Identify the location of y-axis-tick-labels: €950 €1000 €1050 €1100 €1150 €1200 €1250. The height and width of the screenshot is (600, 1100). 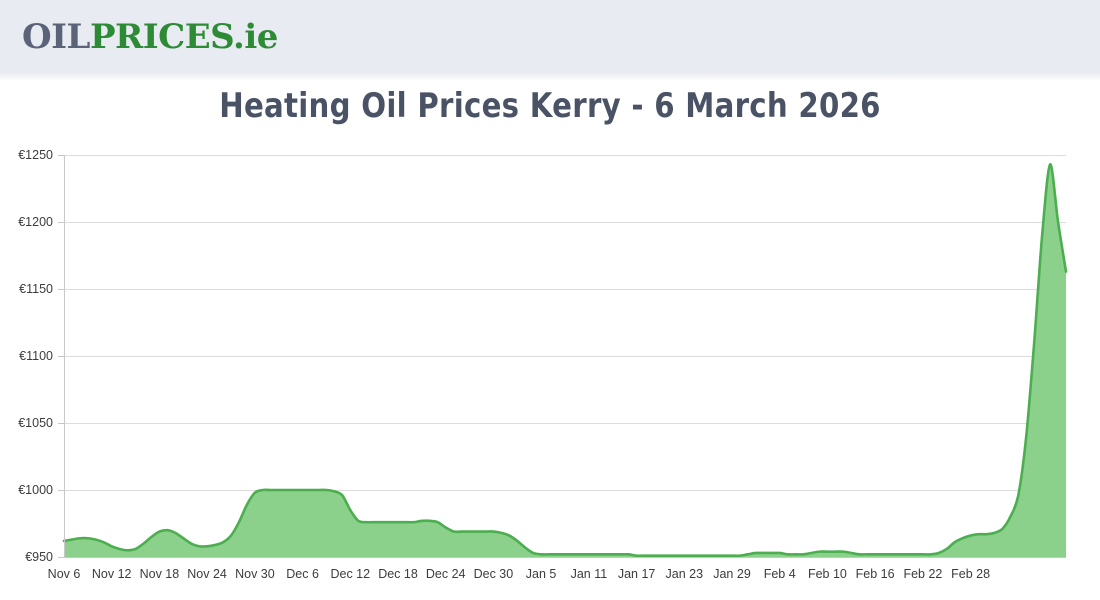
(35, 356).